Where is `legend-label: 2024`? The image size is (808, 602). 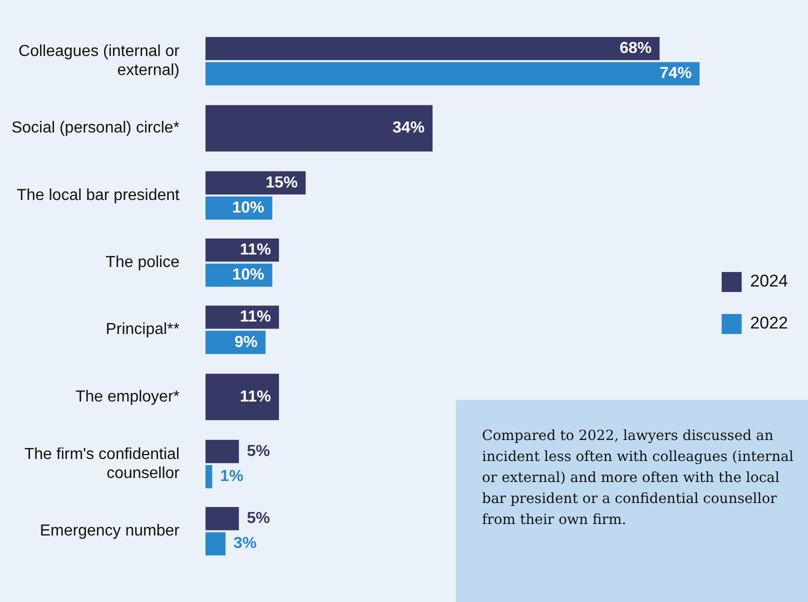 legend-label: 2024 is located at coordinates (769, 281).